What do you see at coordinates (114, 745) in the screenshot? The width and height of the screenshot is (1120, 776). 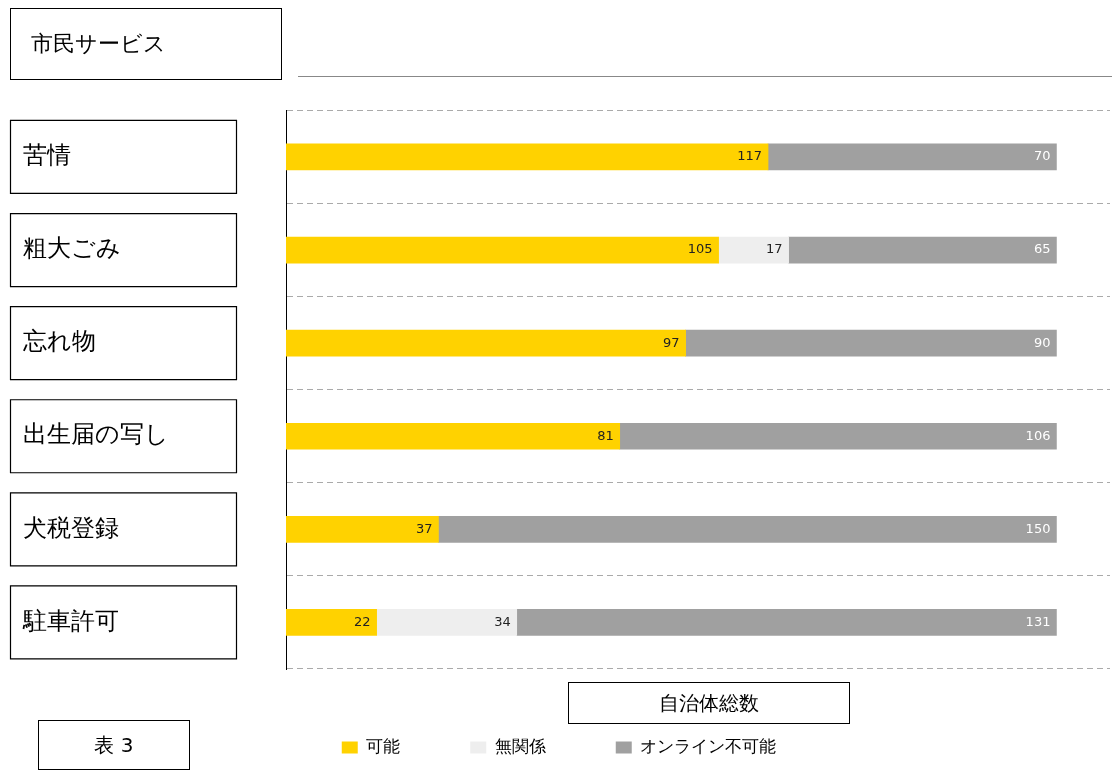 I see `text: 表 3` at bounding box center [114, 745].